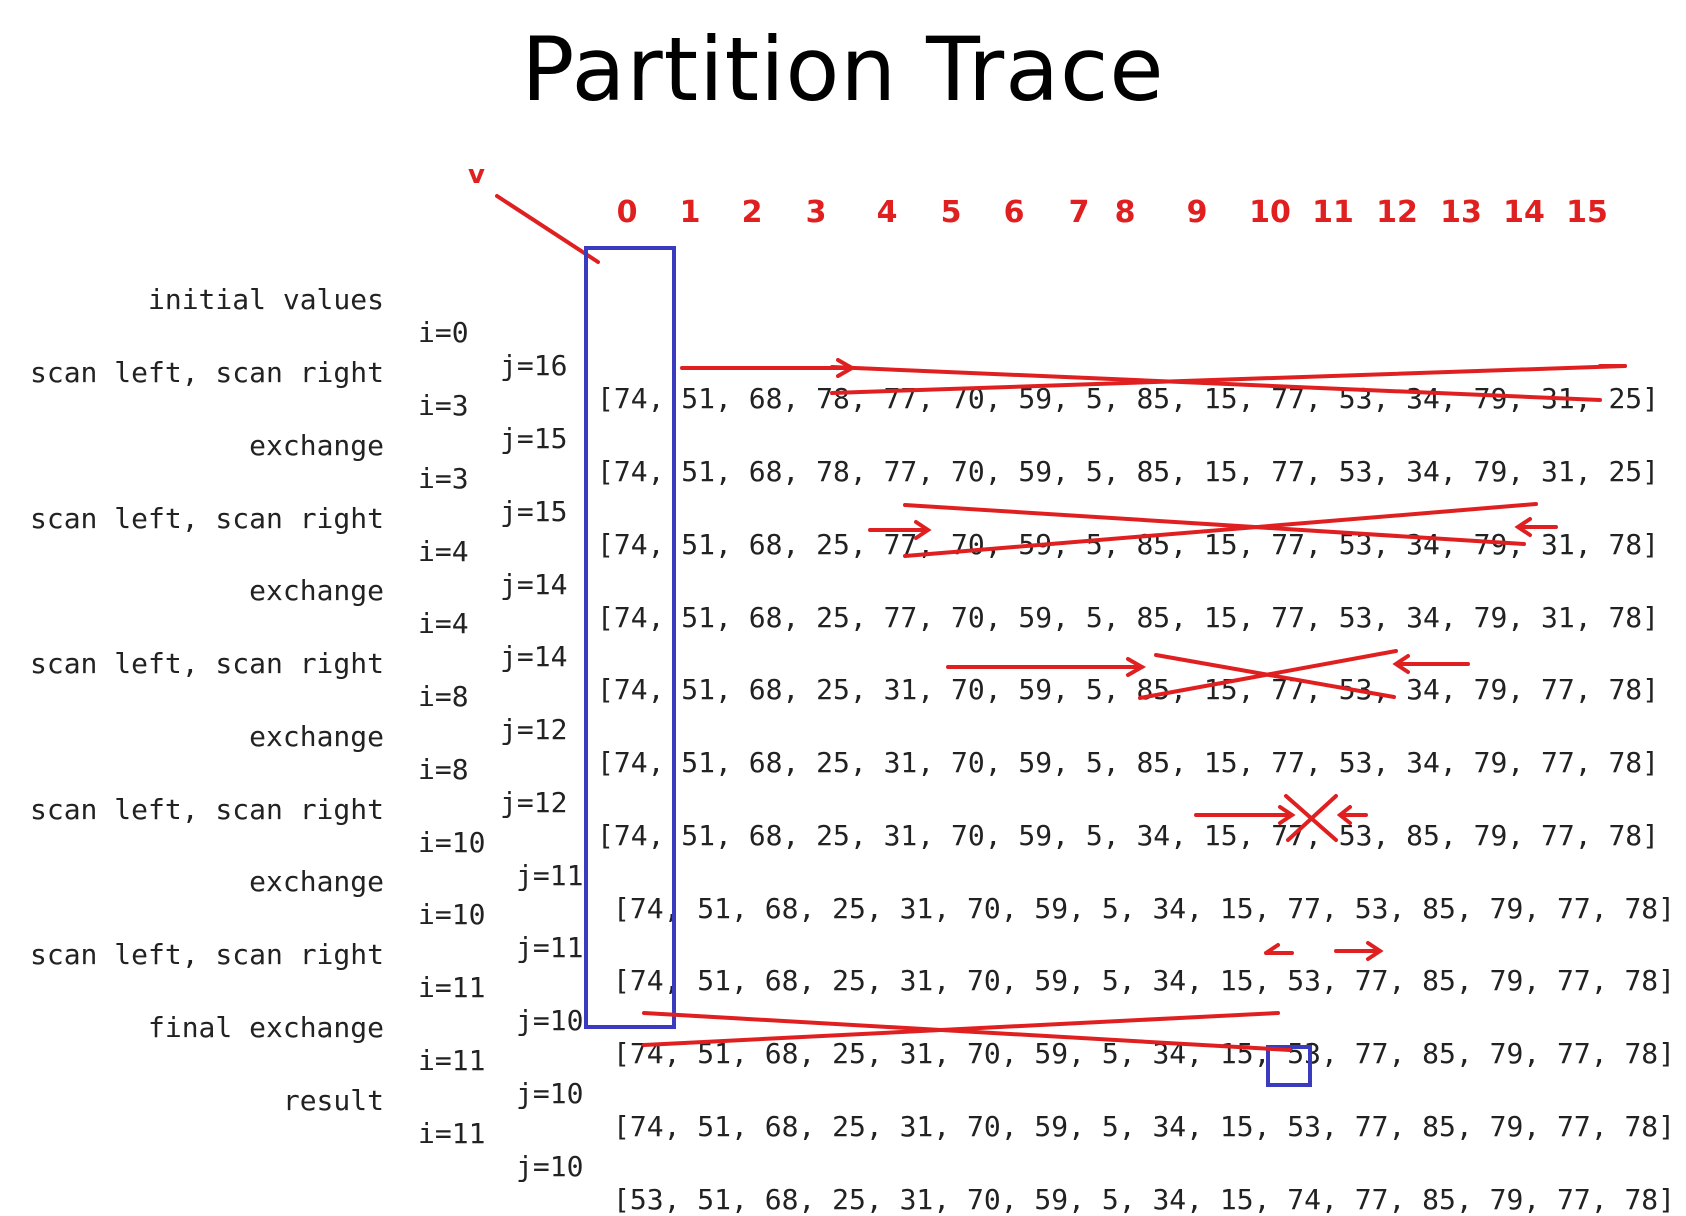 The image size is (1686, 1216). What do you see at coordinates (1270, 212) in the screenshot?
I see `index-label: 10` at bounding box center [1270, 212].